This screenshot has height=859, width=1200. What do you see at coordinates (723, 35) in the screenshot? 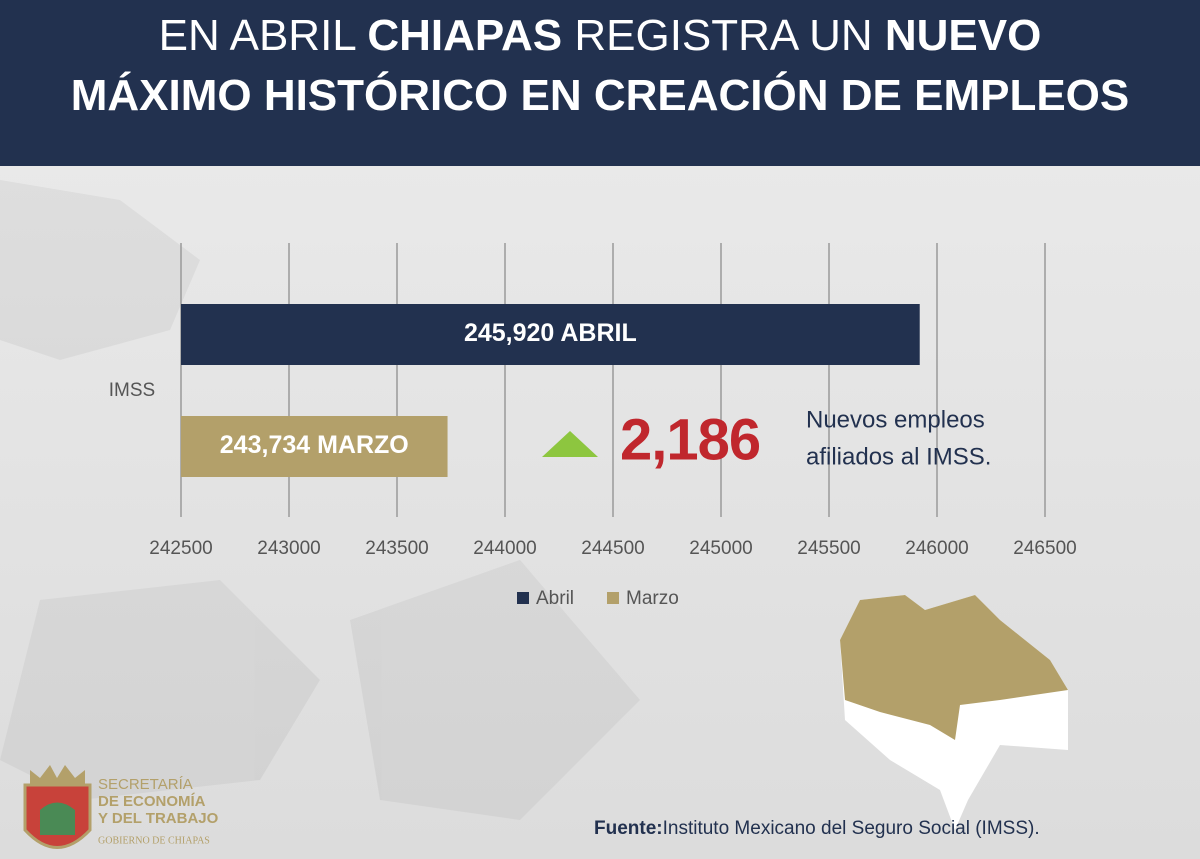
I see `title-segment: REGISTRA UN` at bounding box center [723, 35].